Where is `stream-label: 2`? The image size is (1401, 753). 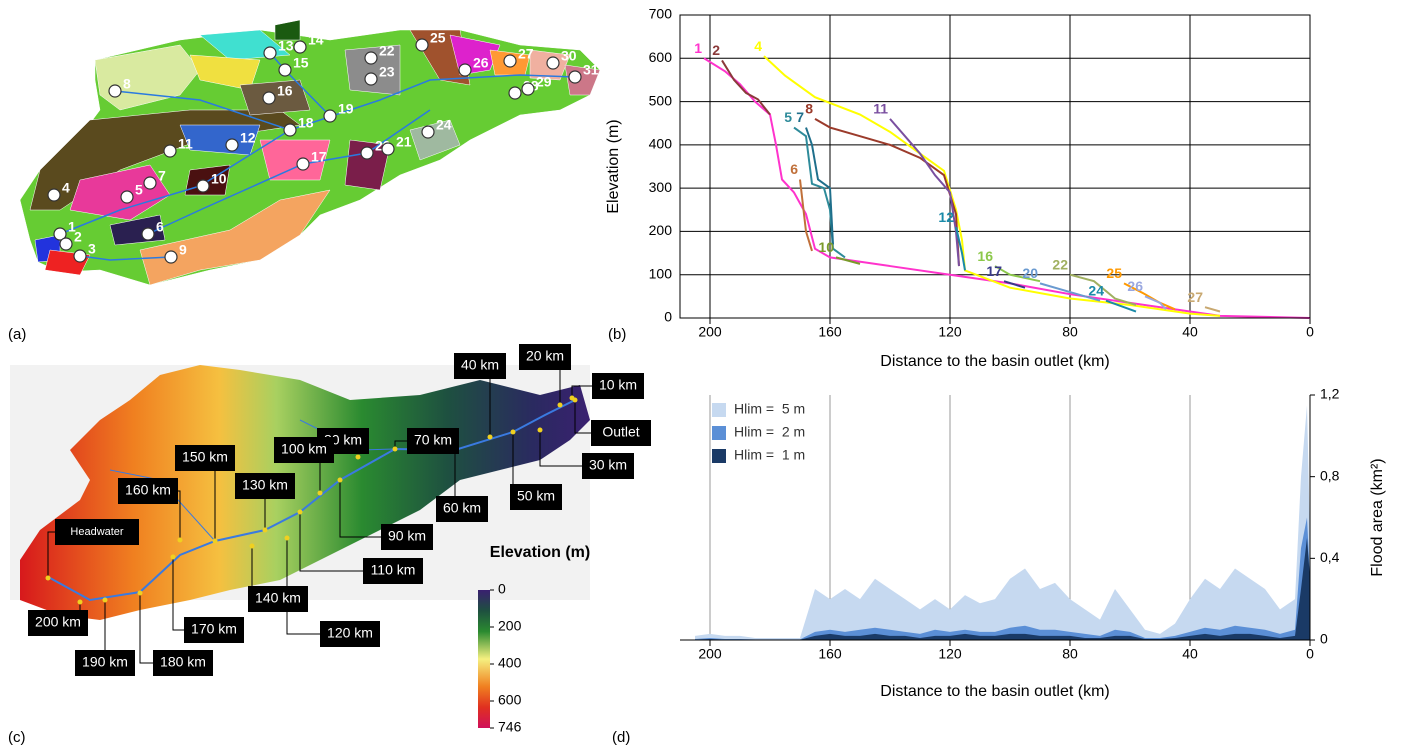
stream-label: 2 is located at coordinates (716, 50).